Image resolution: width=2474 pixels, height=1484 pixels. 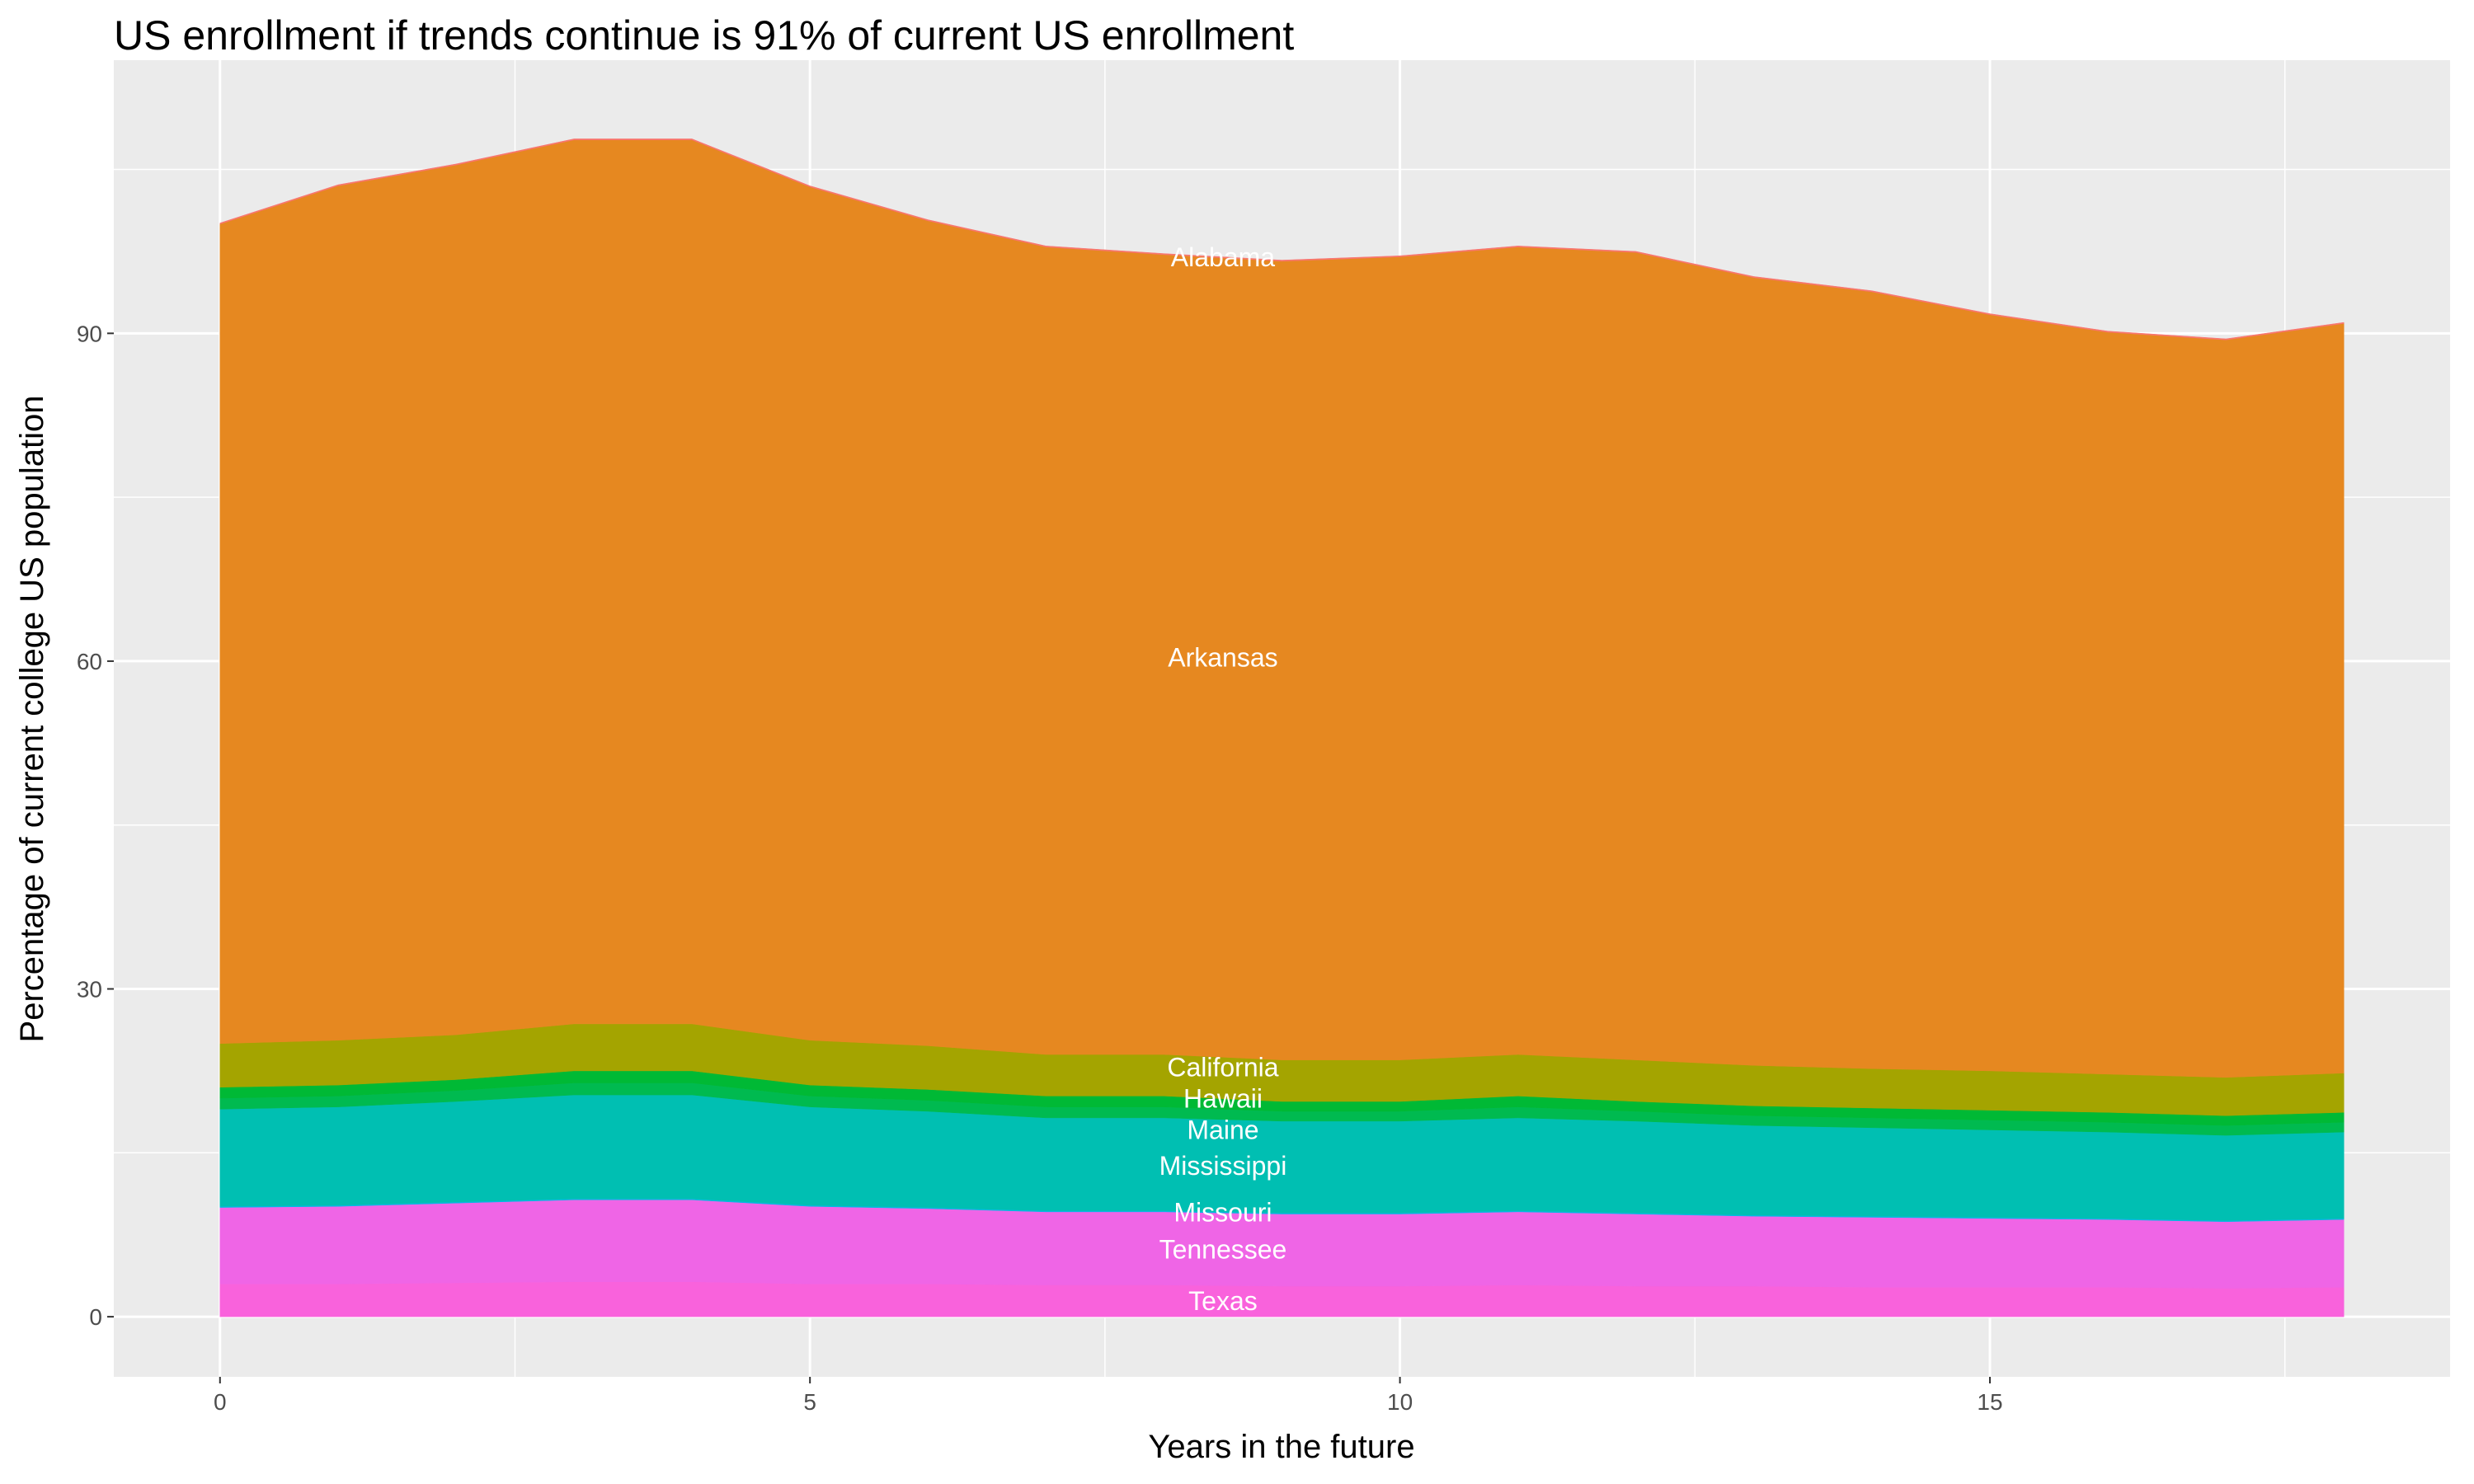 What do you see at coordinates (1223, 1166) in the screenshot?
I see `label-mississippi: Mississippi` at bounding box center [1223, 1166].